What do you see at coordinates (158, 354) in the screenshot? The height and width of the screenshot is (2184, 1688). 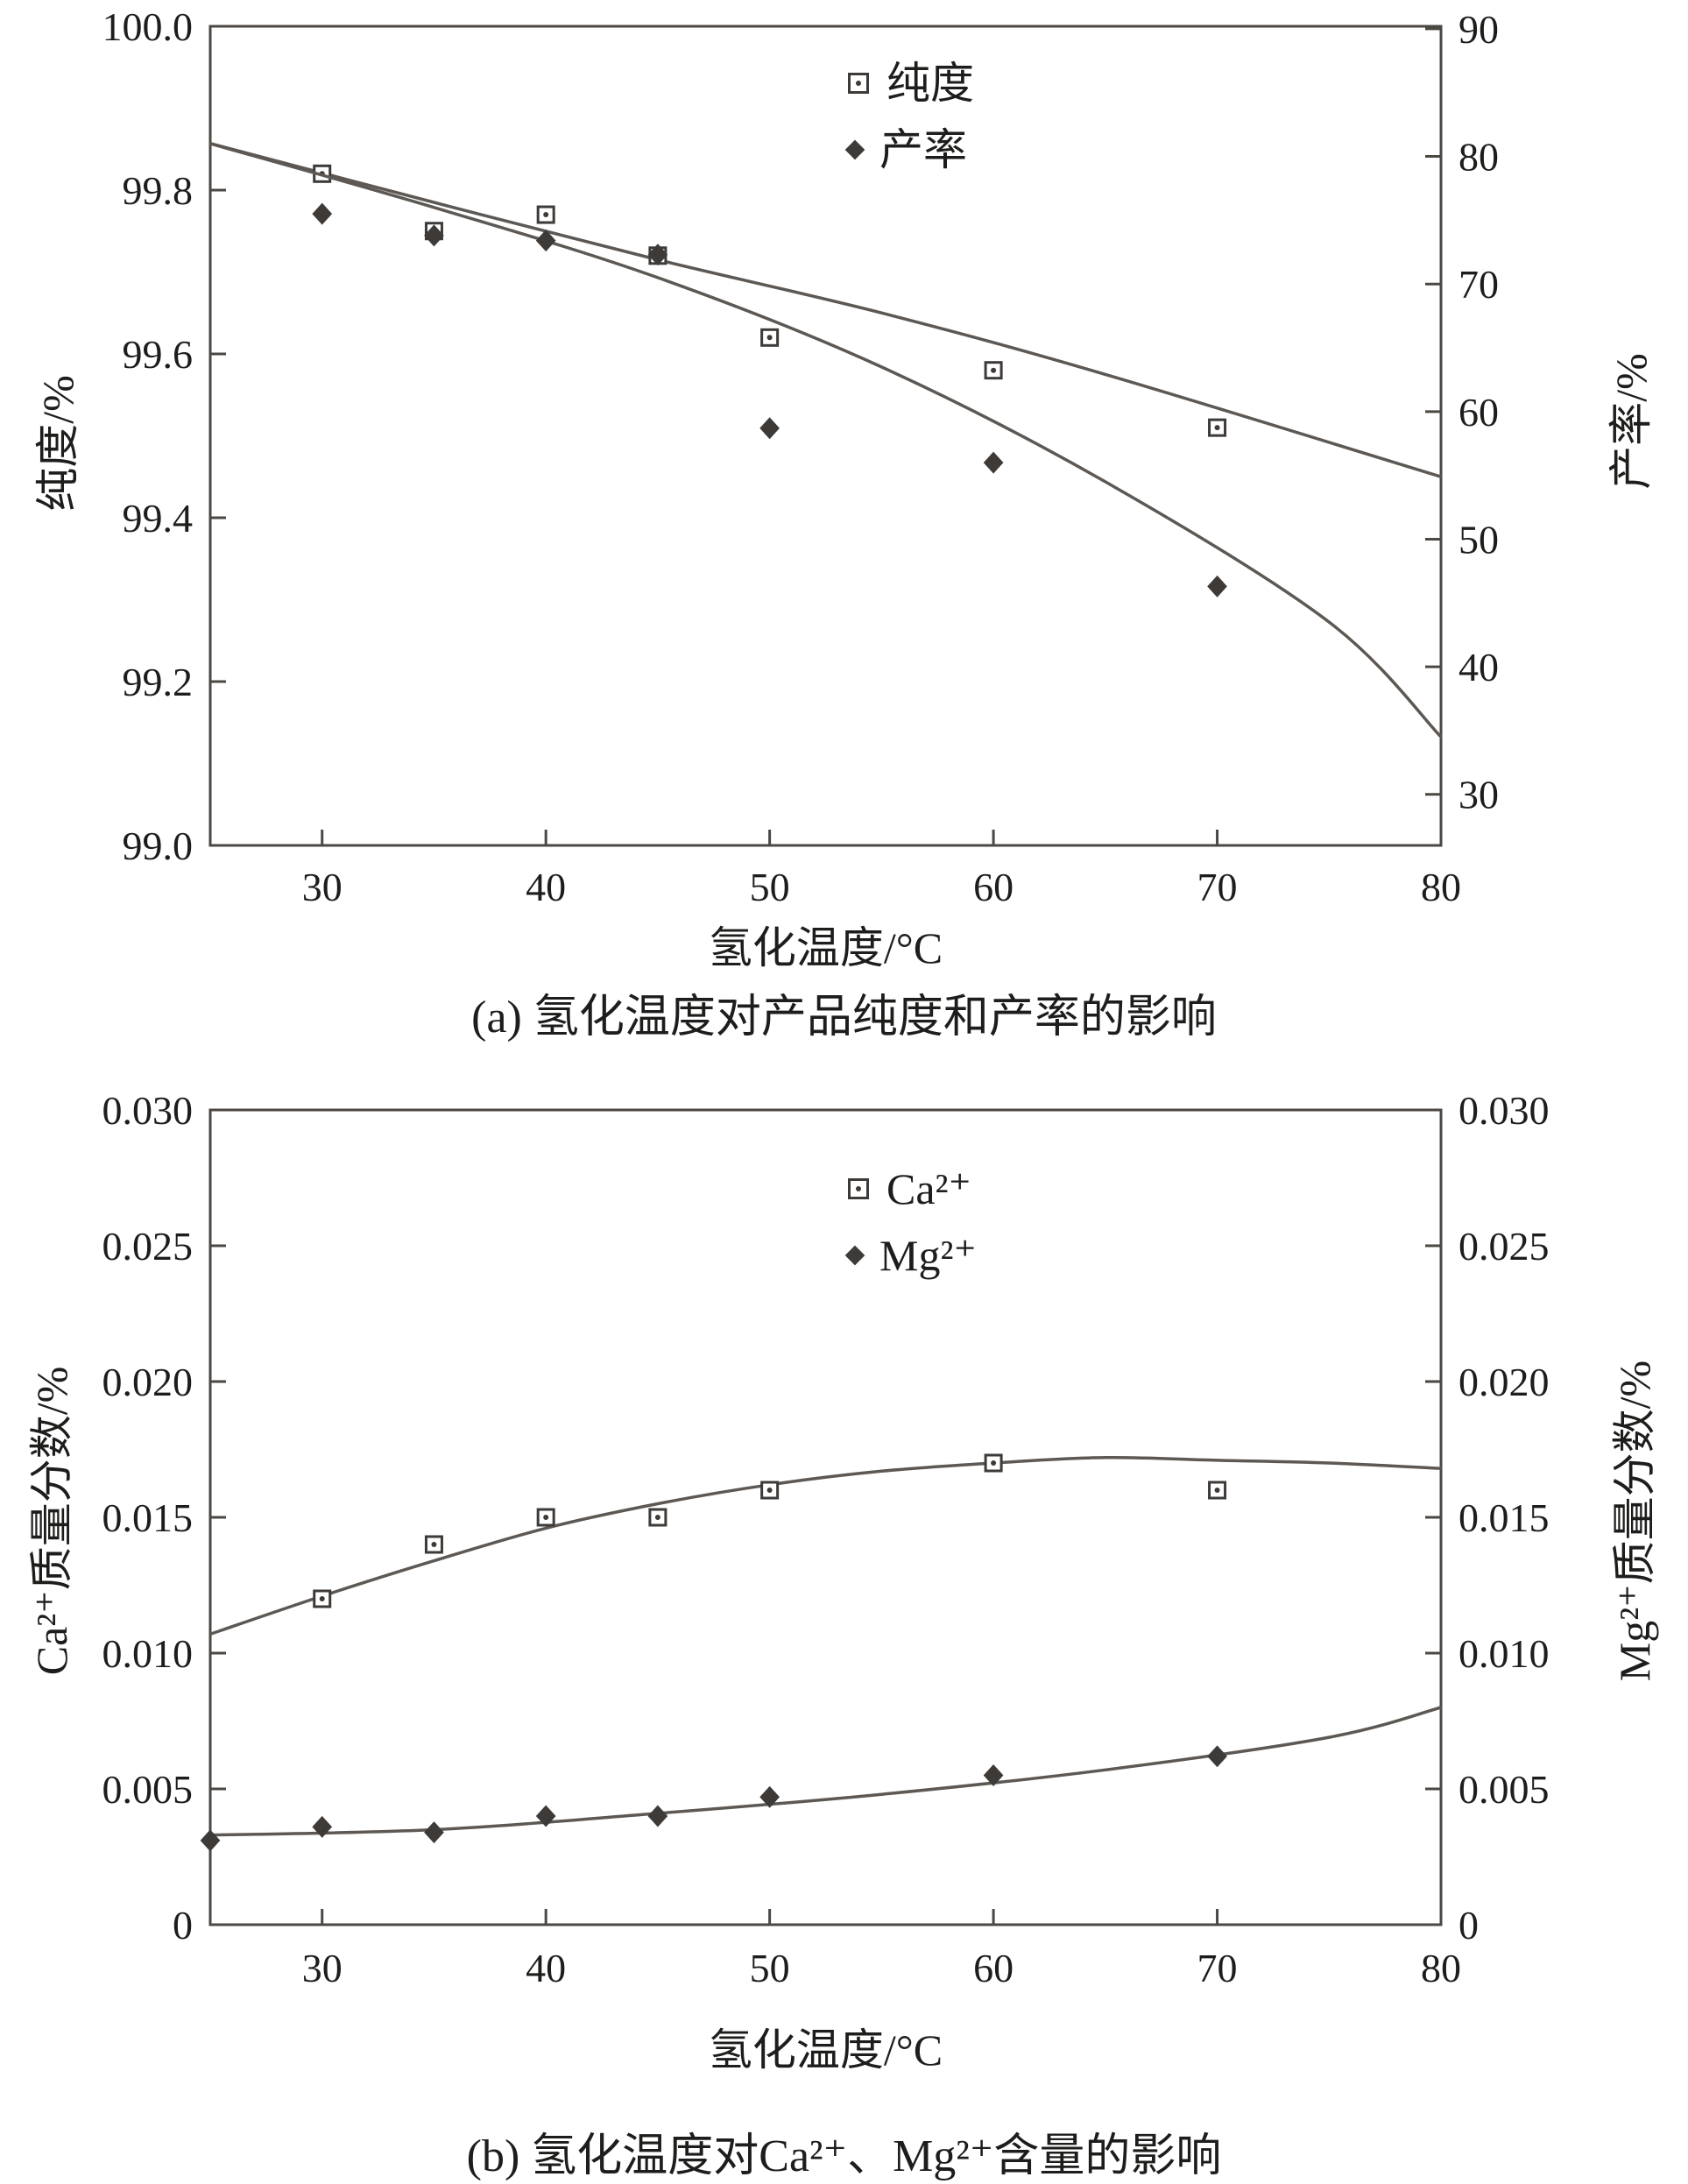 I see `svg-text: 99.6` at bounding box center [158, 354].